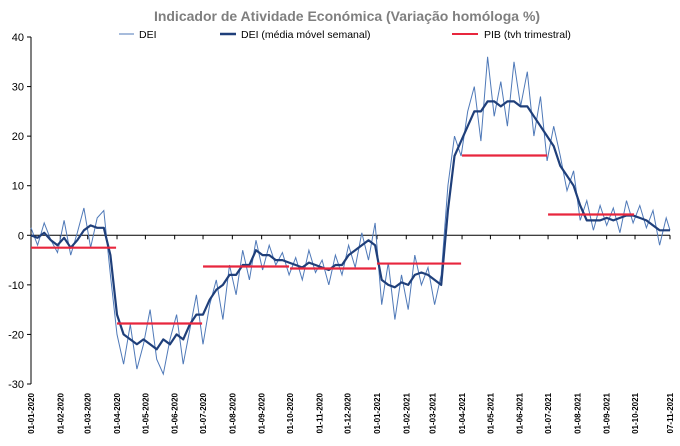  Describe the element at coordinates (490, 412) in the screenshot. I see `x-tick-label: 01-05-2021` at that location.